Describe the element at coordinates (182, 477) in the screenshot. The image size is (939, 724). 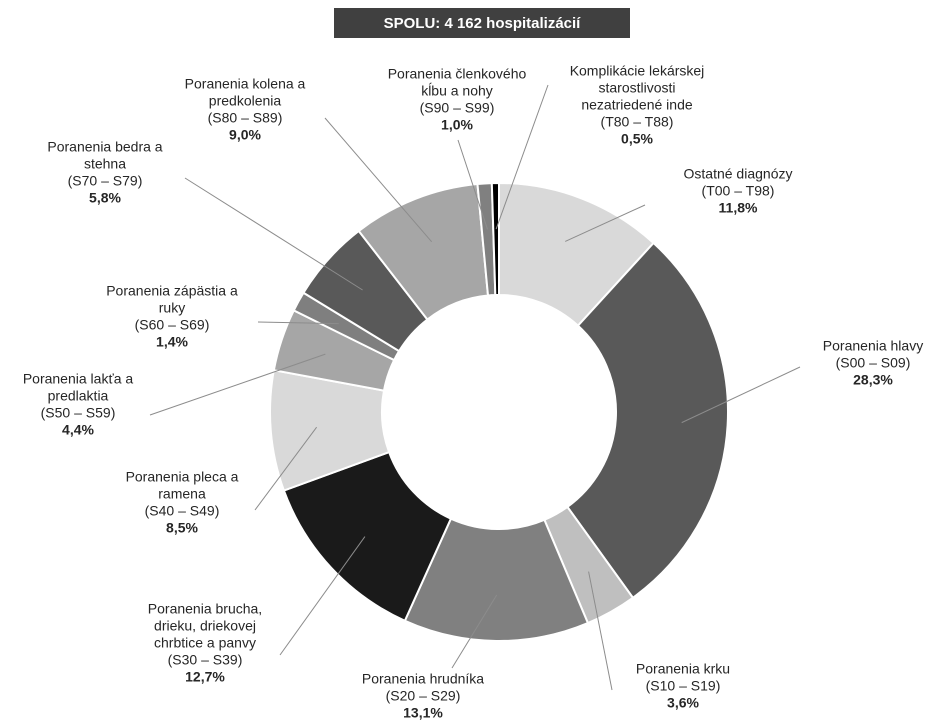
I see `slice-label: Poranenia pleca a` at that location.